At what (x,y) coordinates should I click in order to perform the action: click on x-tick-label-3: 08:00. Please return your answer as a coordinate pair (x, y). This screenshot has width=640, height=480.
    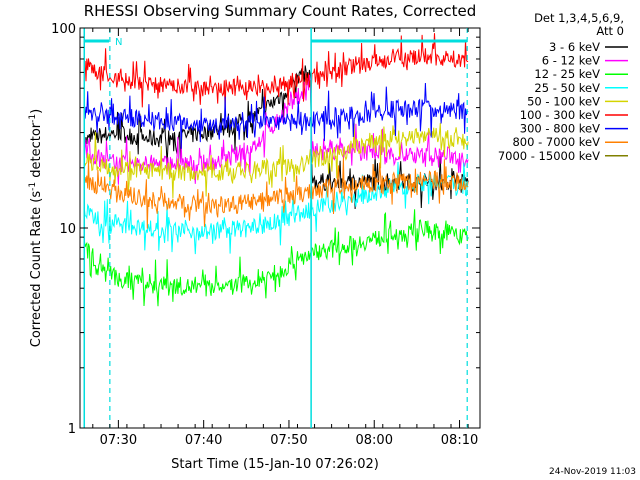
    Looking at the image, I should click on (374, 440).